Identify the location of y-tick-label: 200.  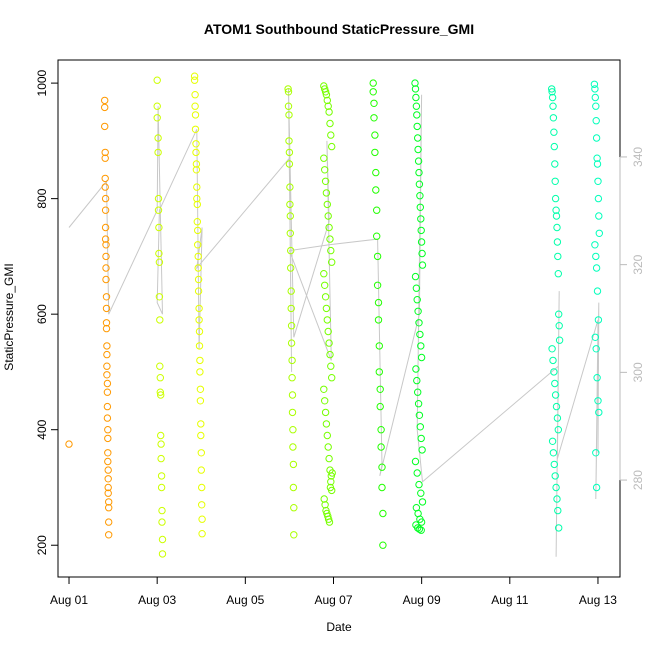
(42, 545).